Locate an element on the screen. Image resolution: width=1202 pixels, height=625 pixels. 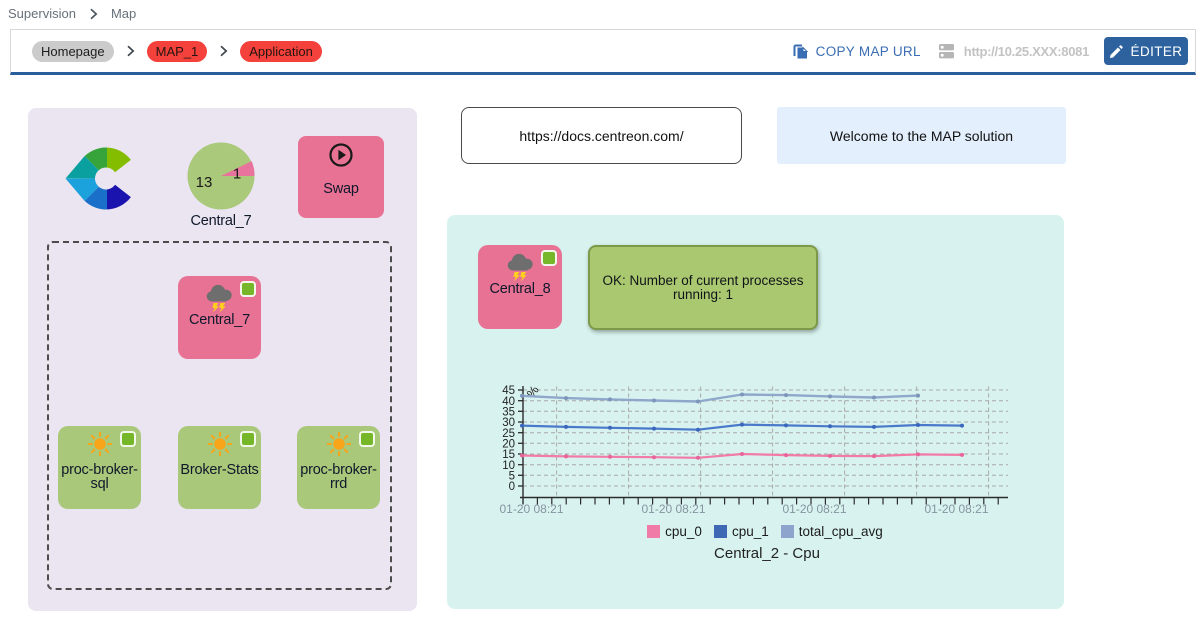
svg-text: 0 is located at coordinates (512, 487).